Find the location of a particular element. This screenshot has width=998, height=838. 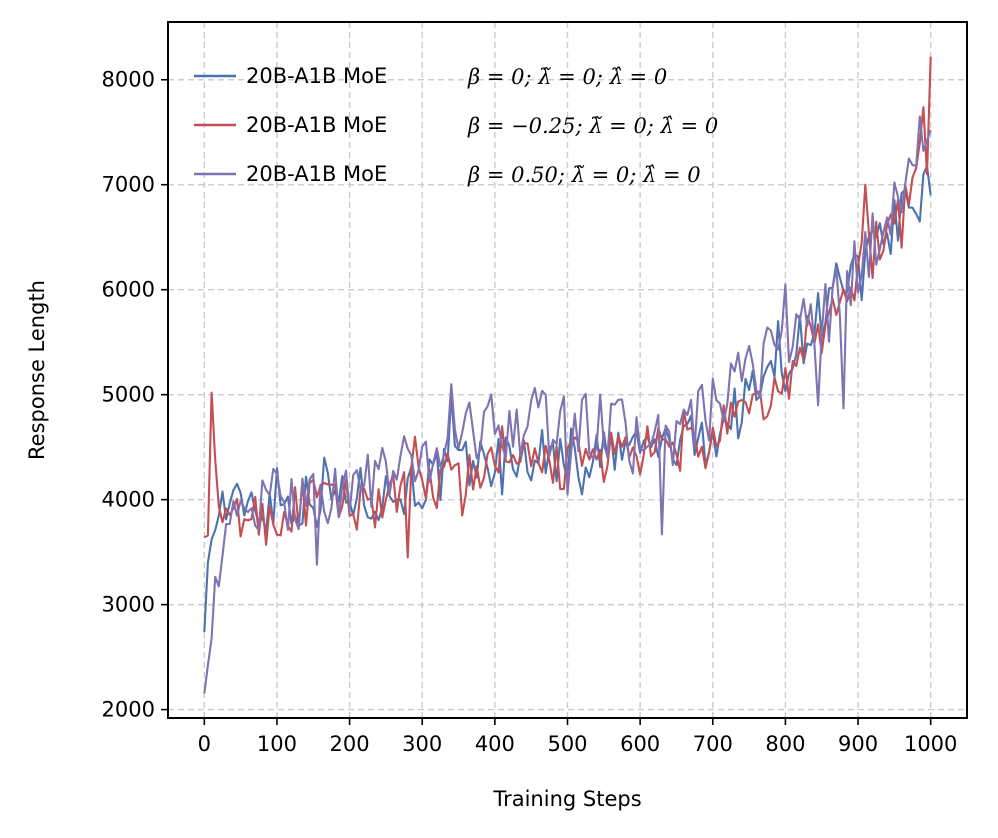

x-tick-label: 500 is located at coordinates (567, 744).